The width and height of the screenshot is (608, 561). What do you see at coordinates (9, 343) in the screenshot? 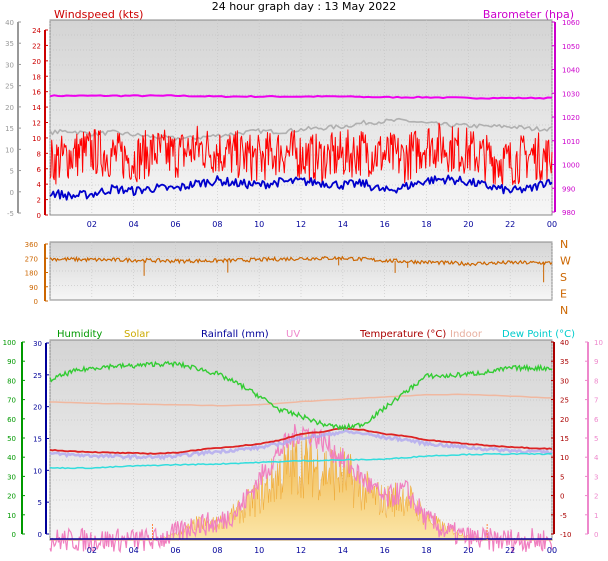
I see `y-tick-label: 100` at bounding box center [9, 343].